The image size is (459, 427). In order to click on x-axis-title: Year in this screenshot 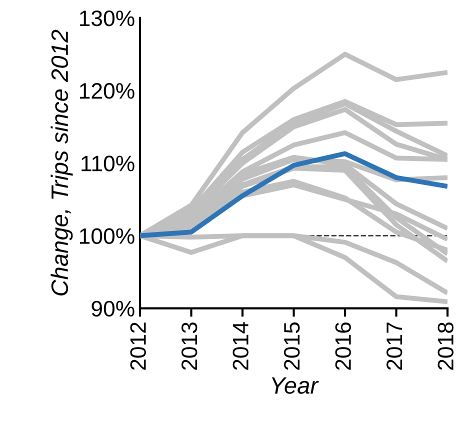, I will do `click(295, 385)`.